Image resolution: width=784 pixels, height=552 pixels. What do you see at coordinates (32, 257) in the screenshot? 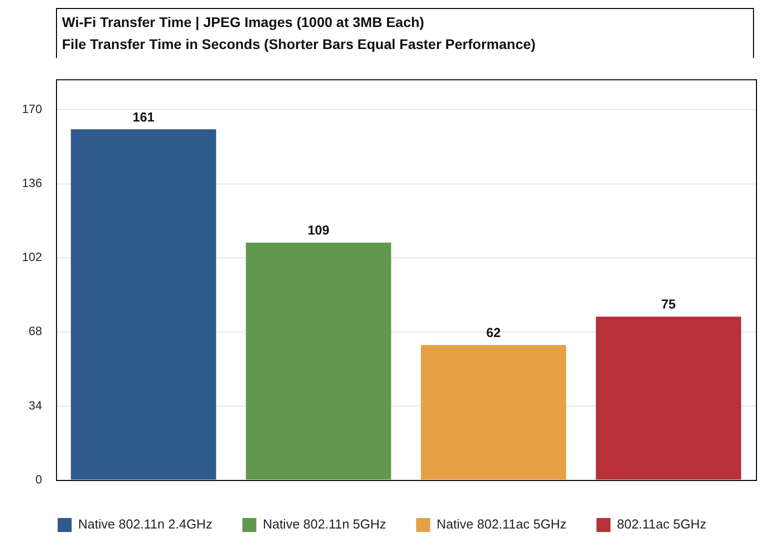
I see `y-tick-label: 102` at bounding box center [32, 257].